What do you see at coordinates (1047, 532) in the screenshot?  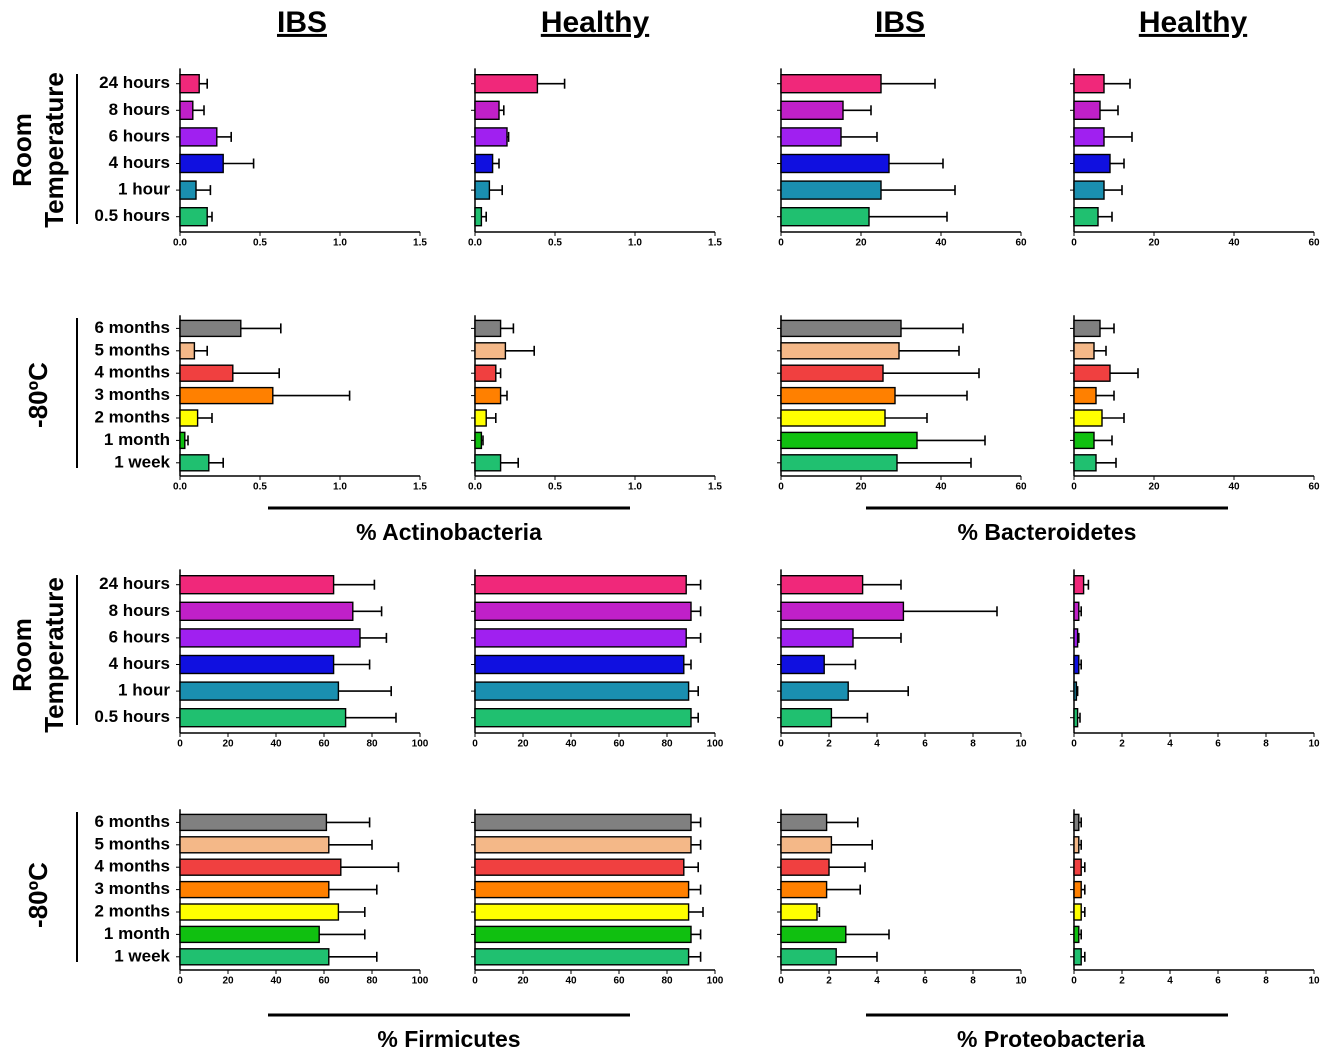 I see `phylum-label: % Bacteroidetes` at bounding box center [1047, 532].